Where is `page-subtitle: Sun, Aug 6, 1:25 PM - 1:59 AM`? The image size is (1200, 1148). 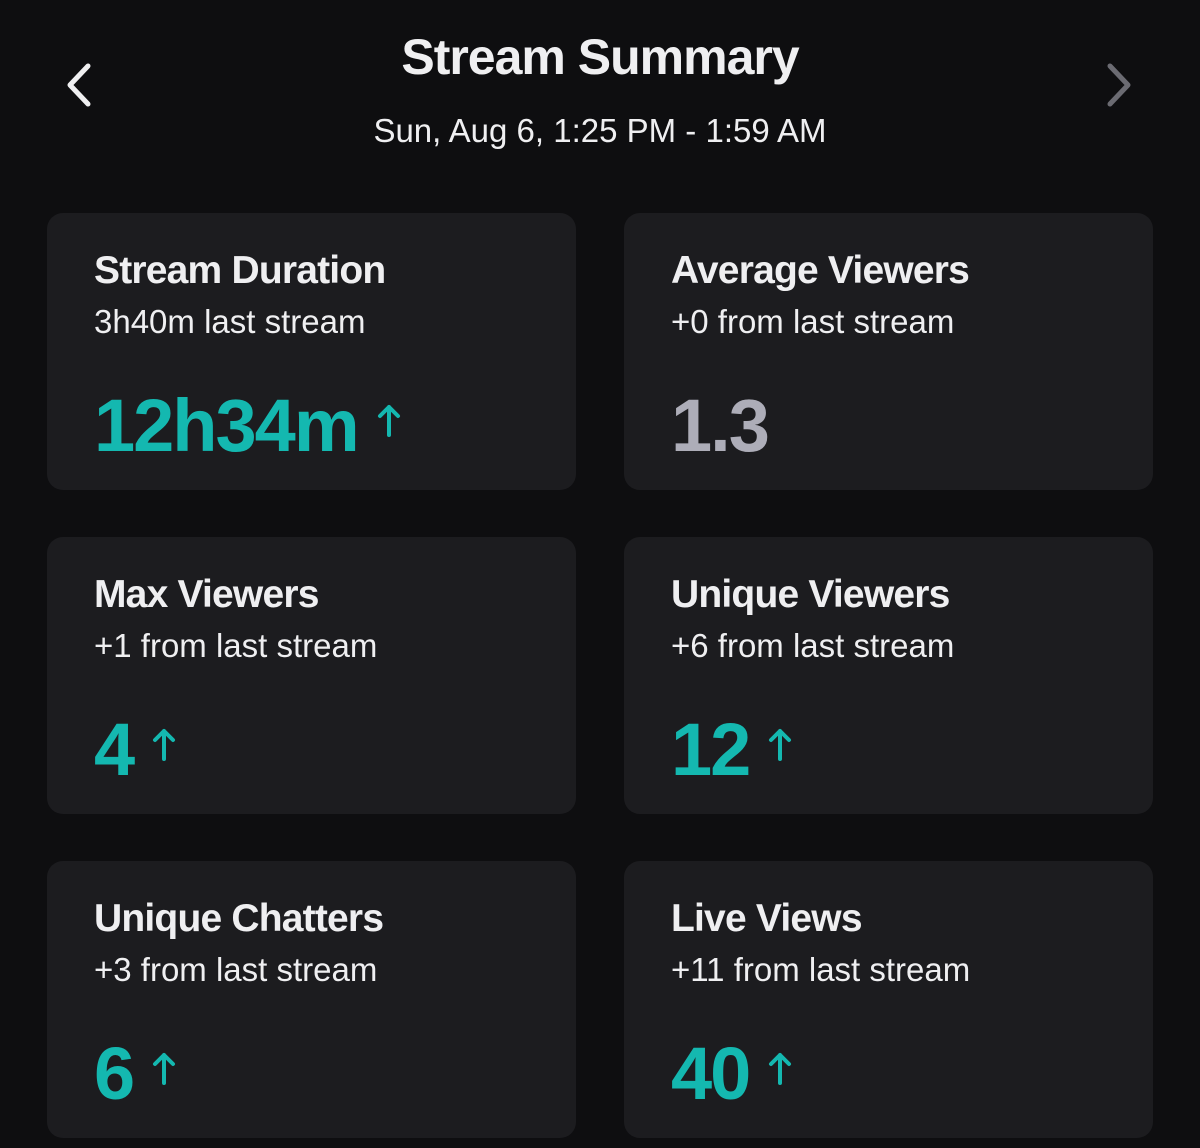 page-subtitle: Sun, Aug 6, 1:25 PM - 1:59 AM is located at coordinates (600, 130).